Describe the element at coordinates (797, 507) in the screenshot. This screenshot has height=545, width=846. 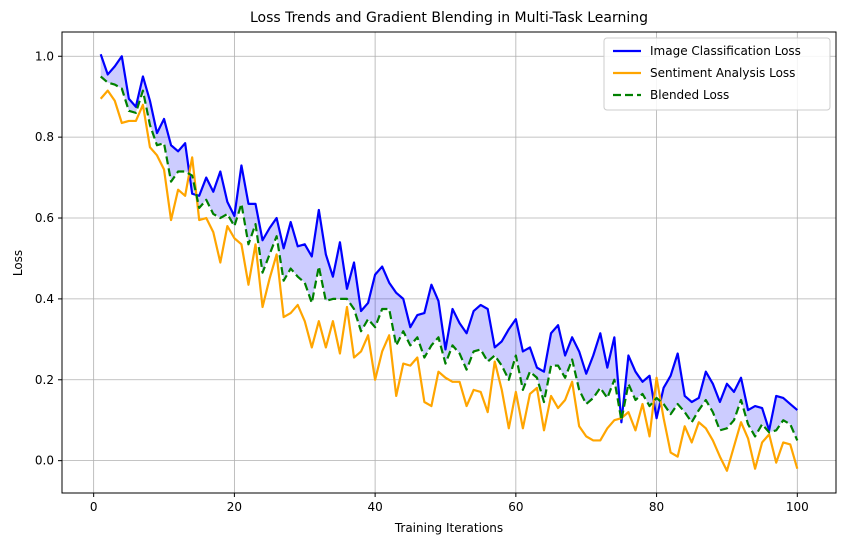
I see `x-tick-label: 100` at that location.